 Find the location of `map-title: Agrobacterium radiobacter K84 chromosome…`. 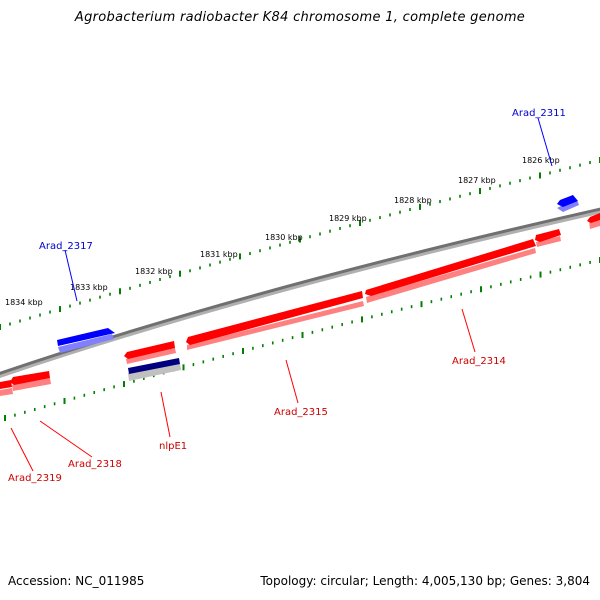

map-title: Agrobacterium radiobacter K84 chromosome… is located at coordinates (300, 17).